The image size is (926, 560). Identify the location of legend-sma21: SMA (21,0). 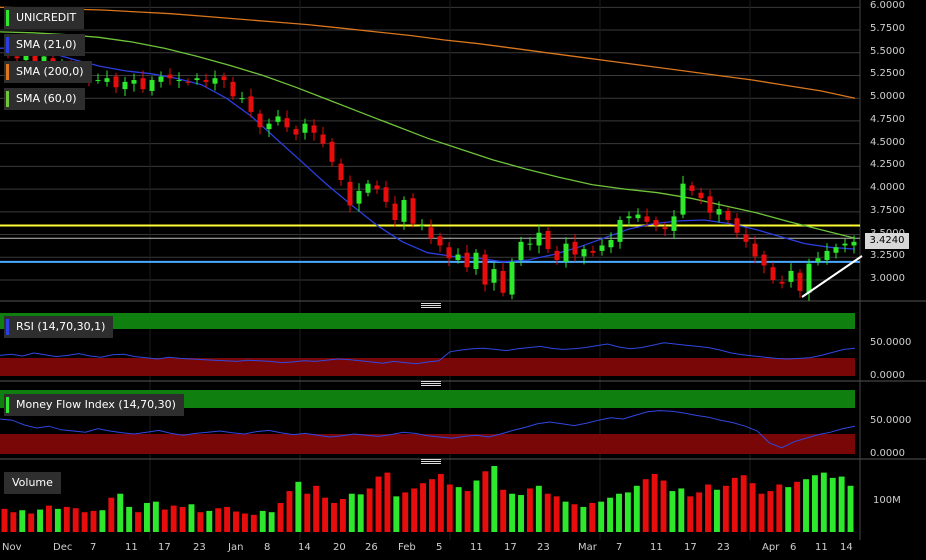
(44, 45).